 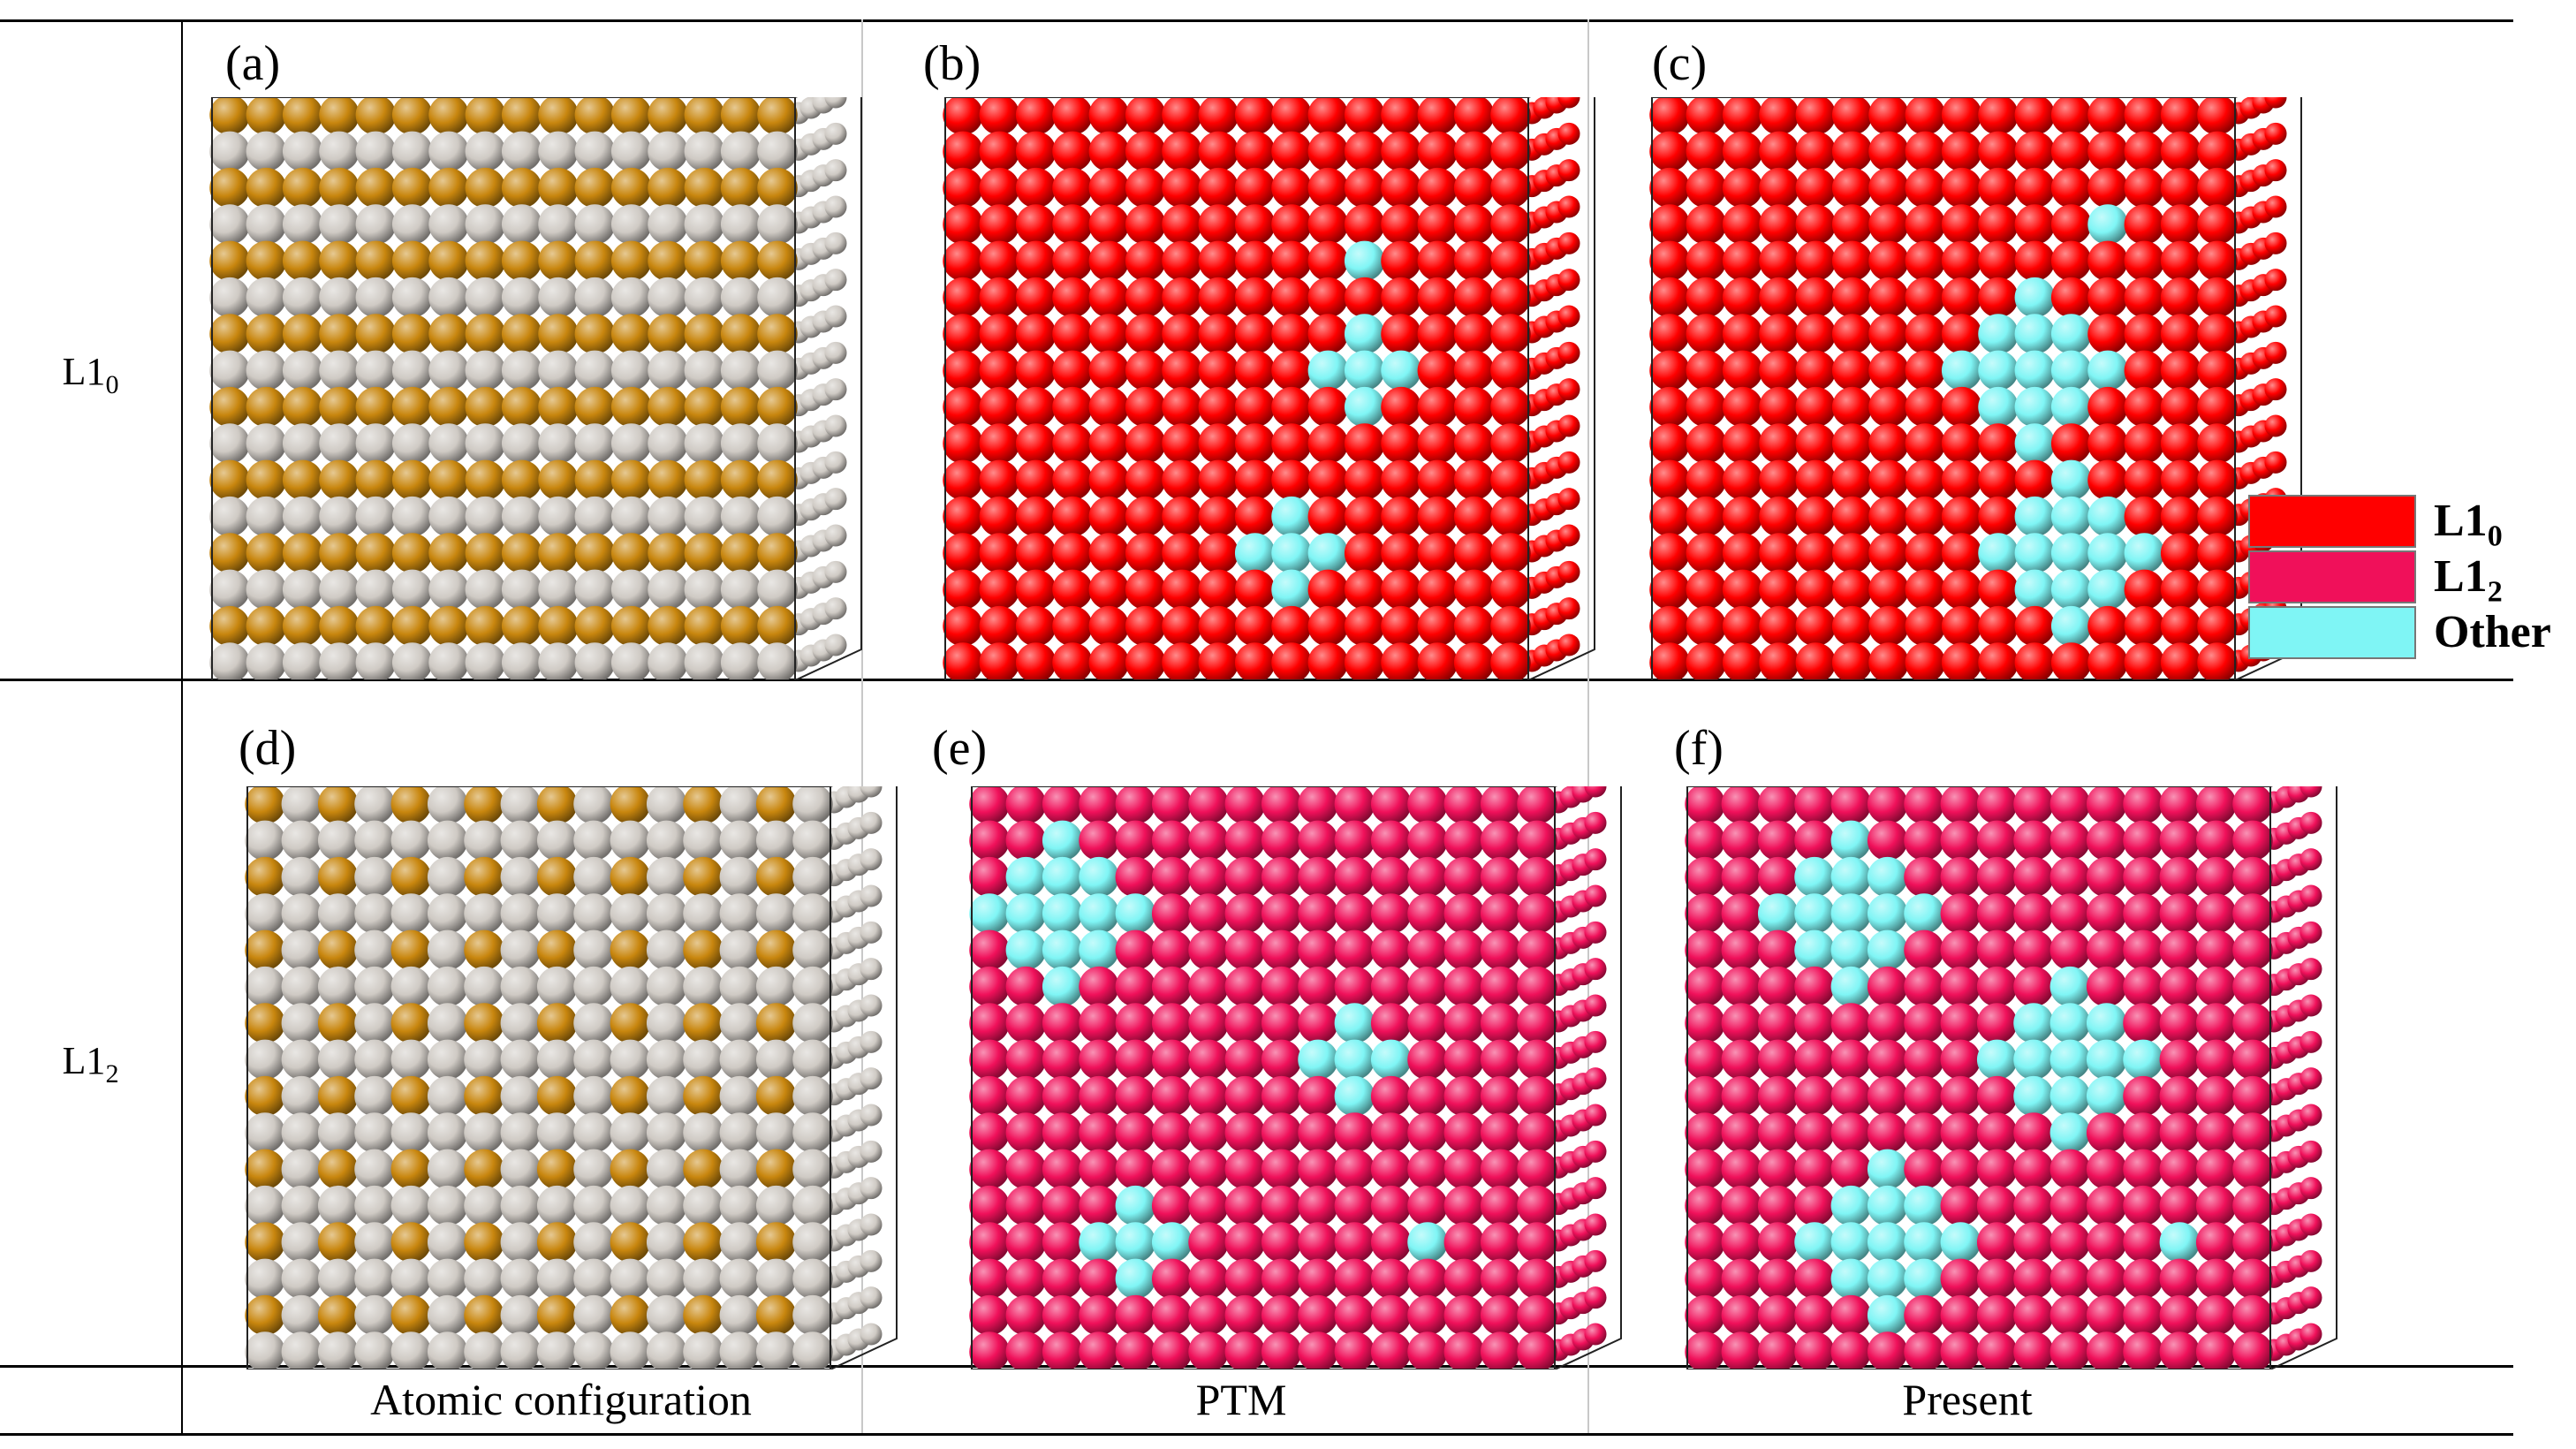 What do you see at coordinates (952, 64) in the screenshot?
I see `panel-label-b: (b)` at bounding box center [952, 64].